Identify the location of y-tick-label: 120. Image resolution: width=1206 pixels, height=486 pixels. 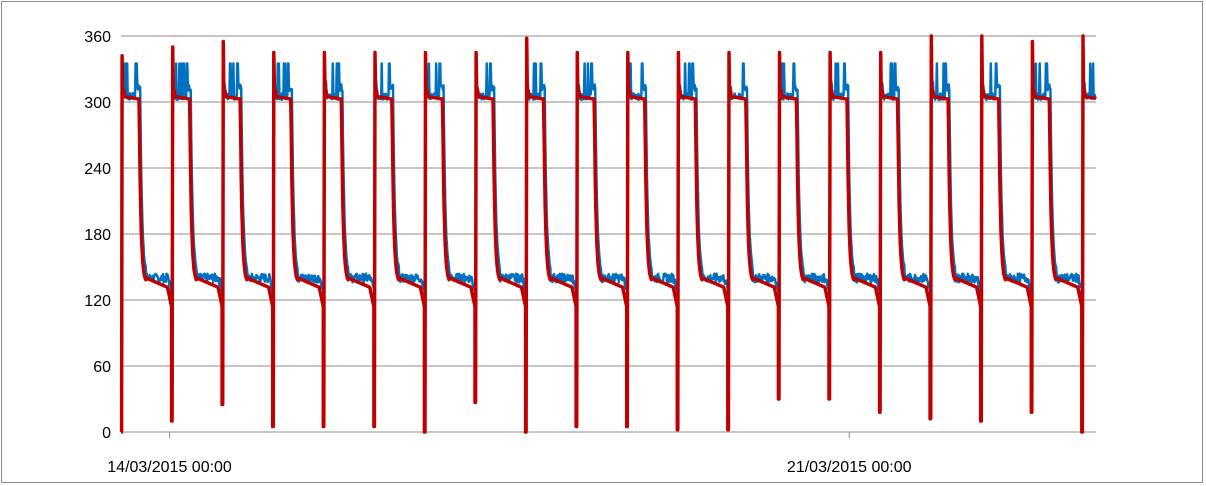
(97, 301).